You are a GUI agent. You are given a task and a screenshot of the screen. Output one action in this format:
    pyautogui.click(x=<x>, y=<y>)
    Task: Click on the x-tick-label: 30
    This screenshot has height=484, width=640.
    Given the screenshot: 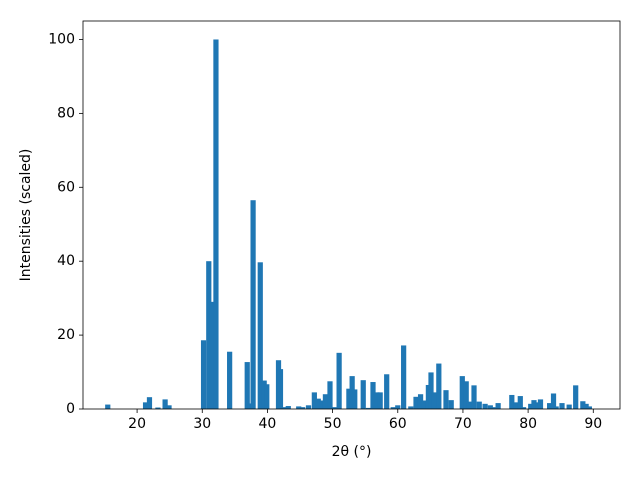 What is the action you would take?
    pyautogui.click(x=202, y=424)
    